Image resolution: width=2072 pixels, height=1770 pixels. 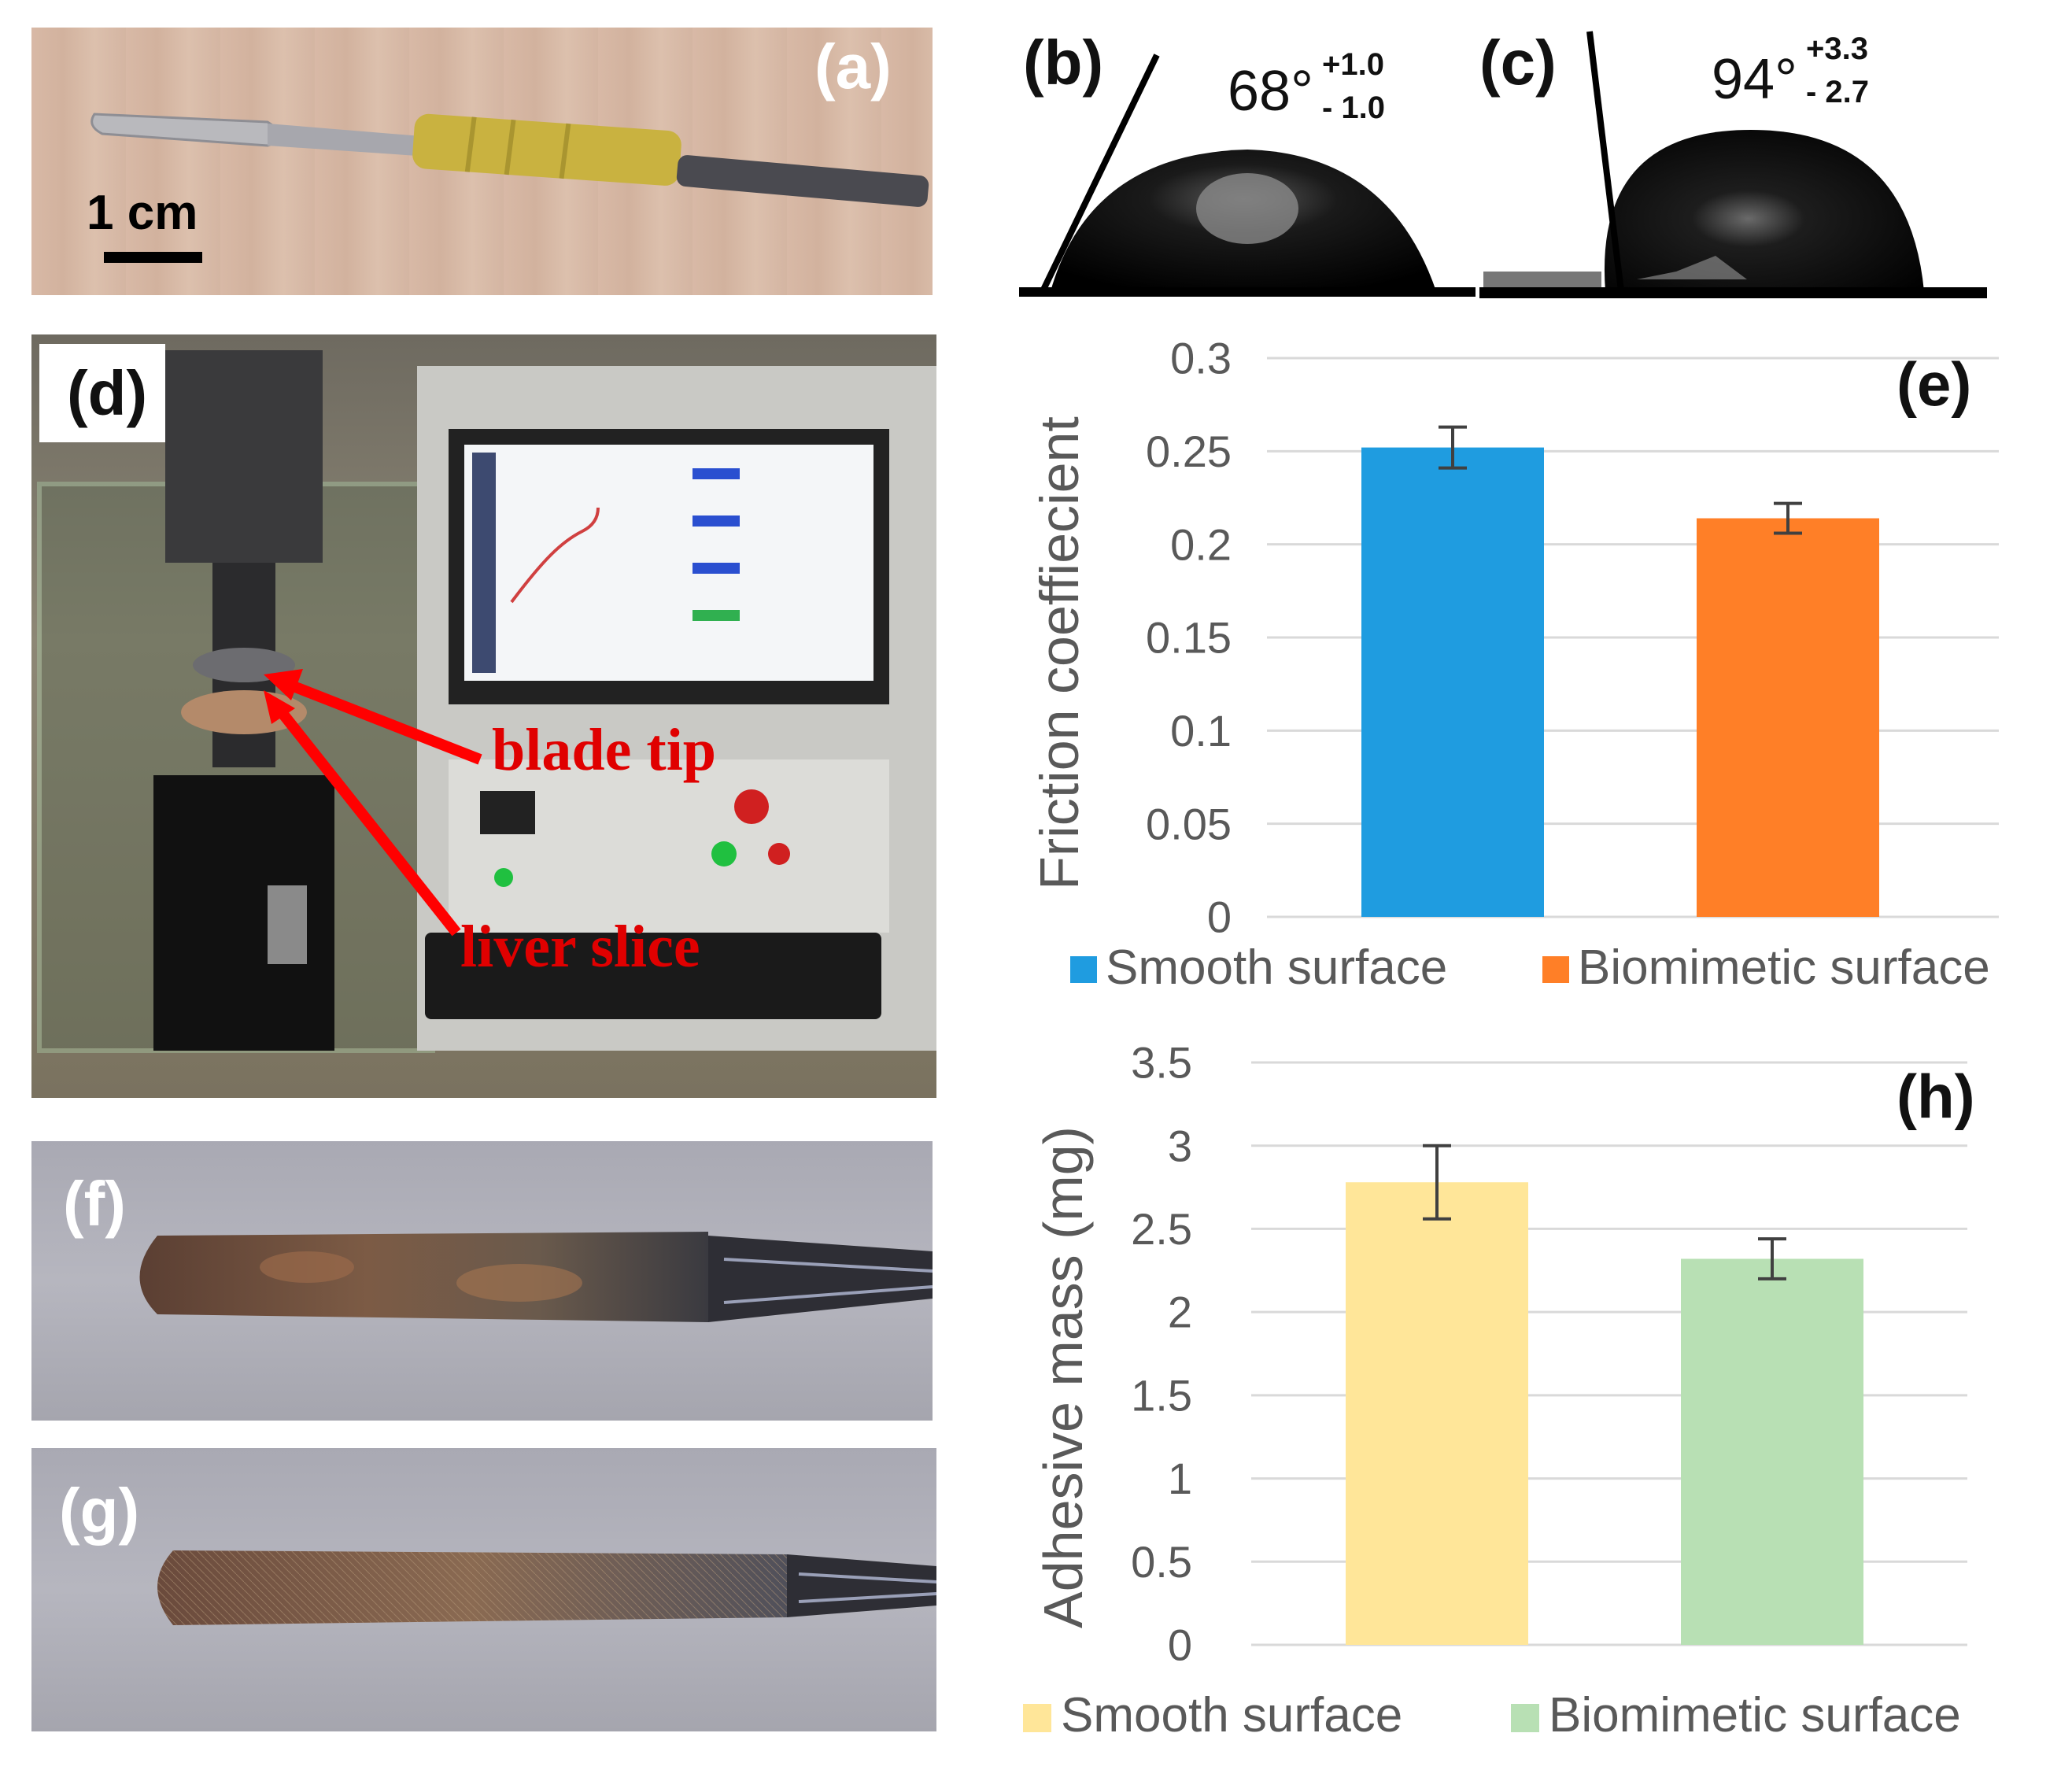 I want to click on contact-angle-c: 94°, so click(x=1754, y=79).